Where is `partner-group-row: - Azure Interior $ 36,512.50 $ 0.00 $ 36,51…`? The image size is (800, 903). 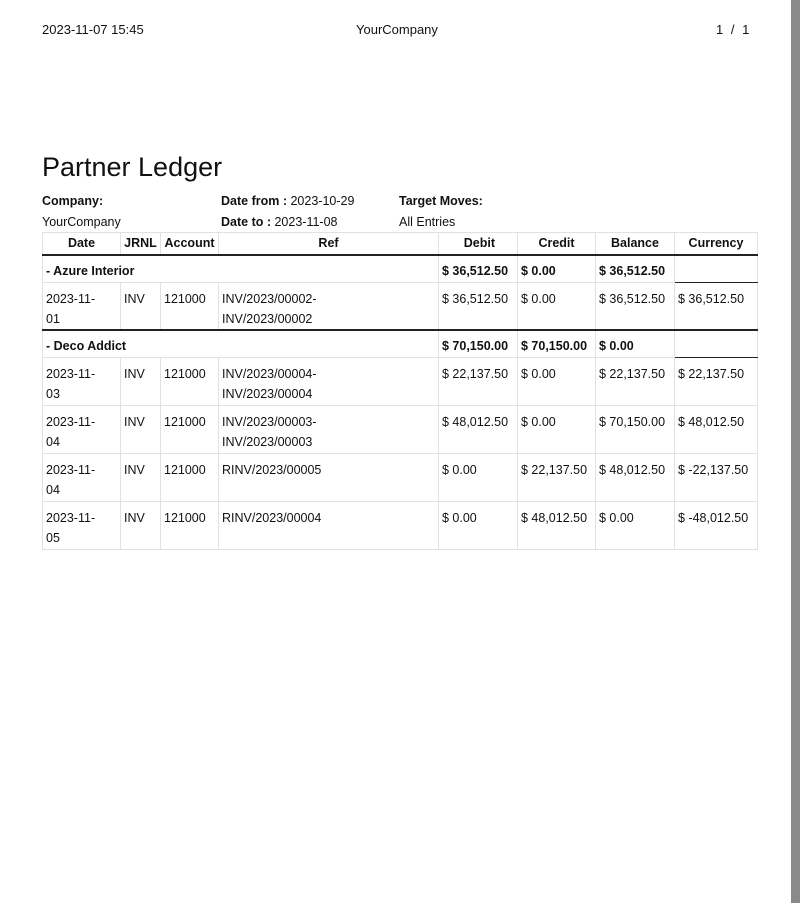
partner-group-row: - Azure Interior $ 36,512.50 $ 0.00 $ 36,51… is located at coordinates (400, 268).